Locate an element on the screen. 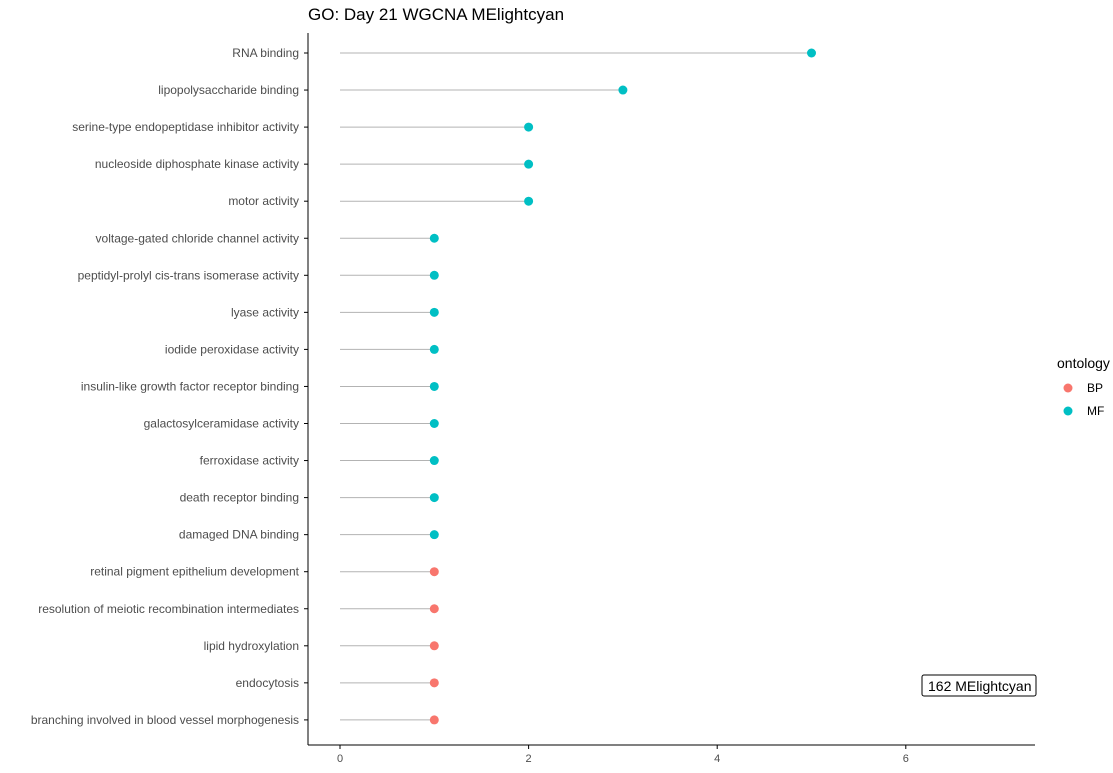  category-label: lipid hydroxylation is located at coordinates (251, 646).